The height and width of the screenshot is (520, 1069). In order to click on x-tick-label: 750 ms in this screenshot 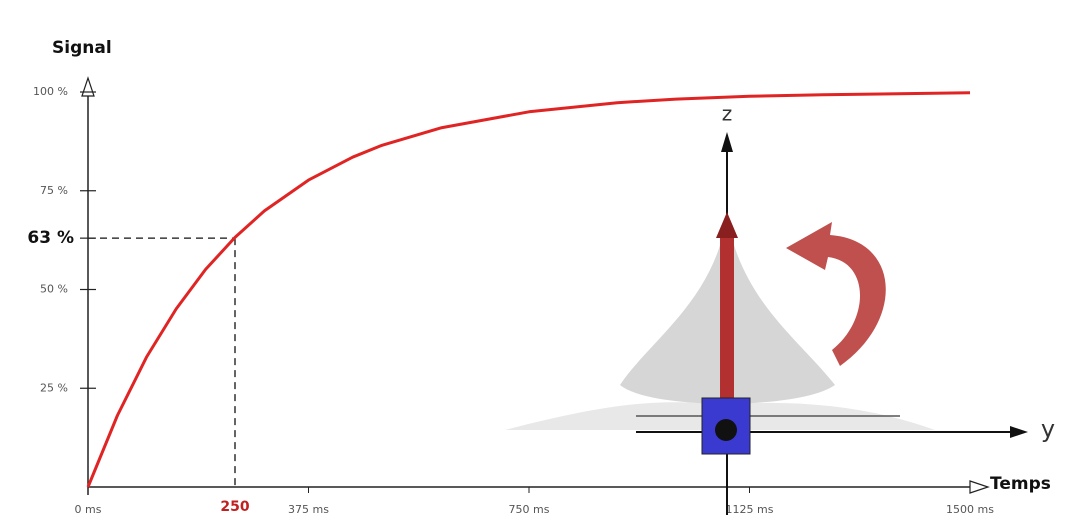, I will do `click(529, 509)`.